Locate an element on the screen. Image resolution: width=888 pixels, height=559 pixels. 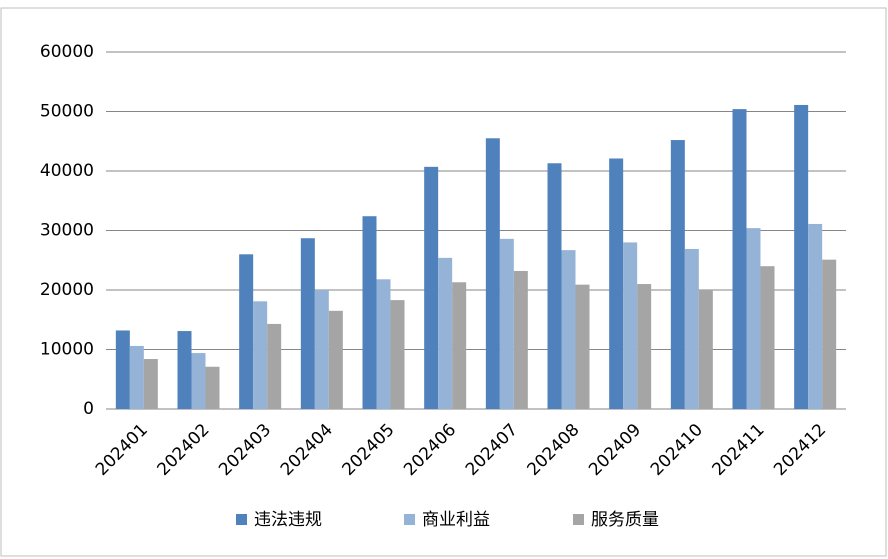
legend-label: 服务质量 is located at coordinates (625, 520).